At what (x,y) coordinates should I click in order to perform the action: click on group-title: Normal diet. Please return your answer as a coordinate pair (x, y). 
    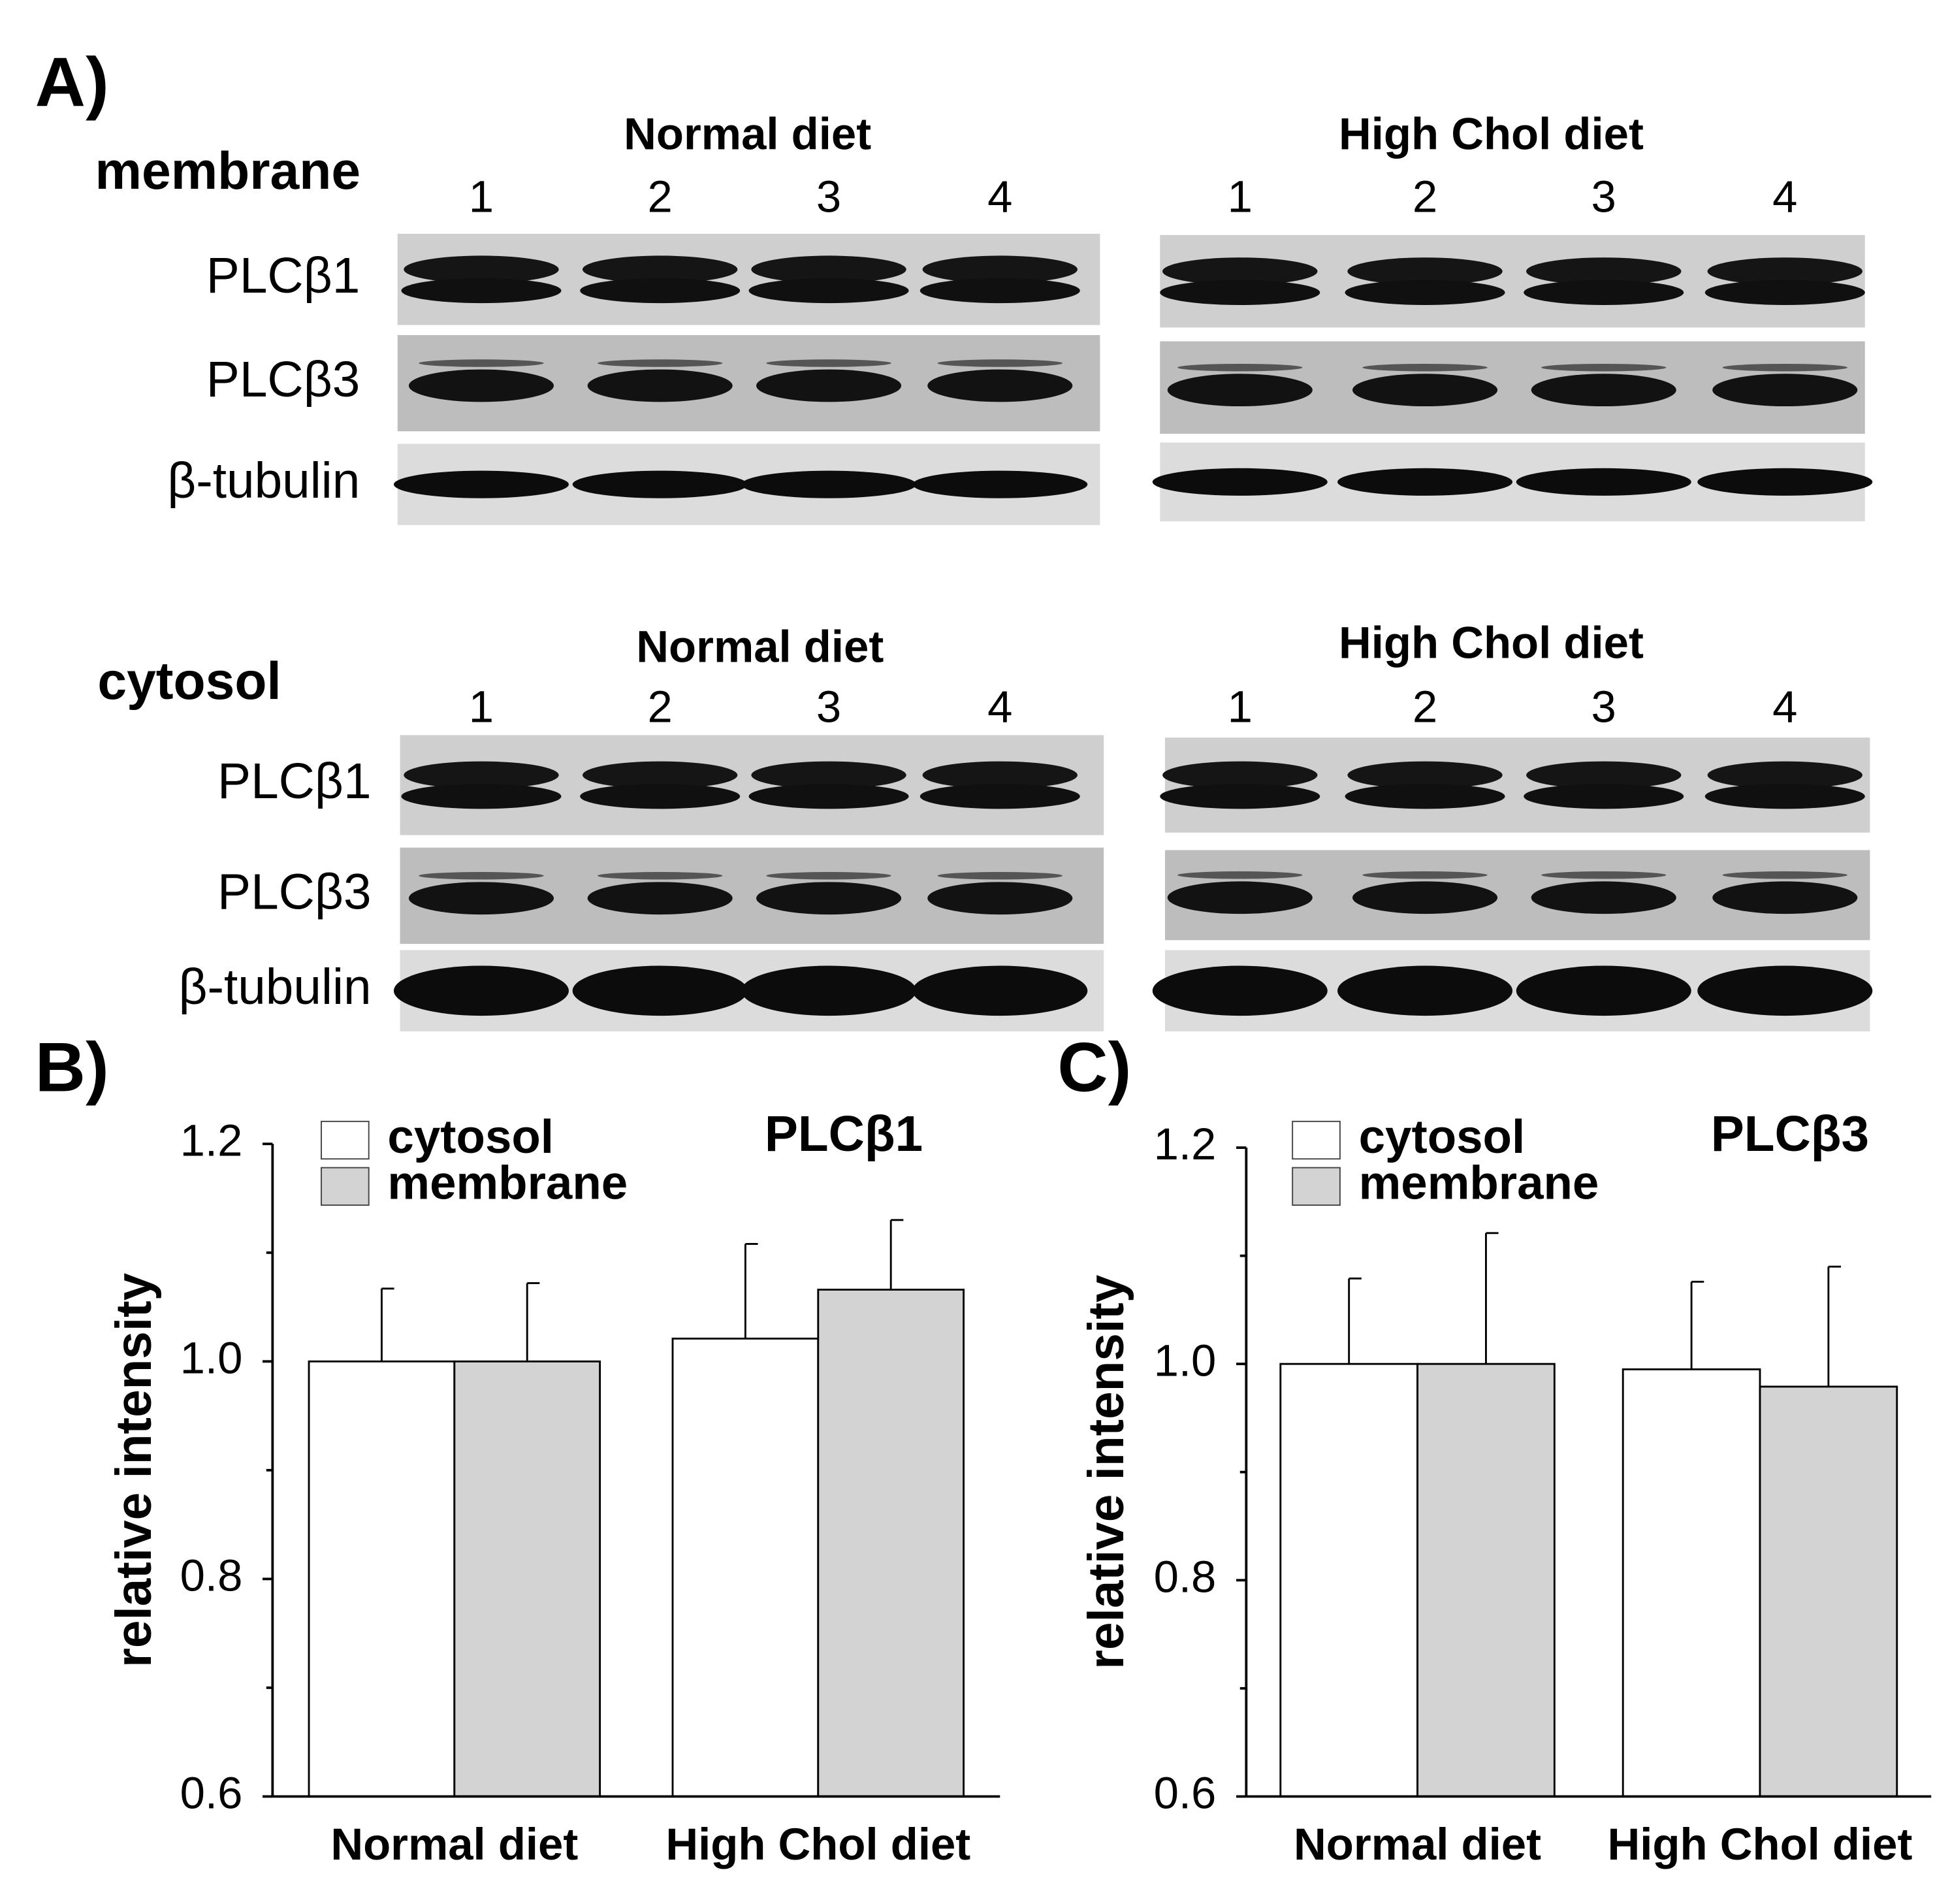
    Looking at the image, I should click on (760, 646).